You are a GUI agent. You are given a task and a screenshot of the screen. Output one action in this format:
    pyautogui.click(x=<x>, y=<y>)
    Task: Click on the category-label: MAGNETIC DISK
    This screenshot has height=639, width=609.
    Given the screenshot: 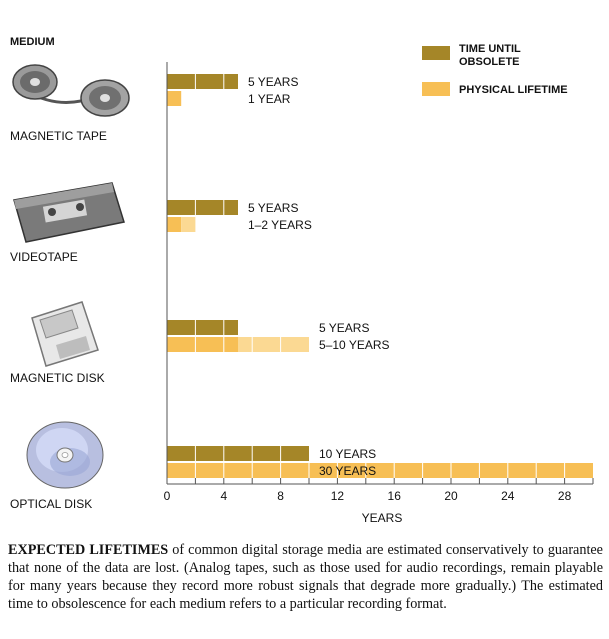 What is the action you would take?
    pyautogui.click(x=57, y=378)
    